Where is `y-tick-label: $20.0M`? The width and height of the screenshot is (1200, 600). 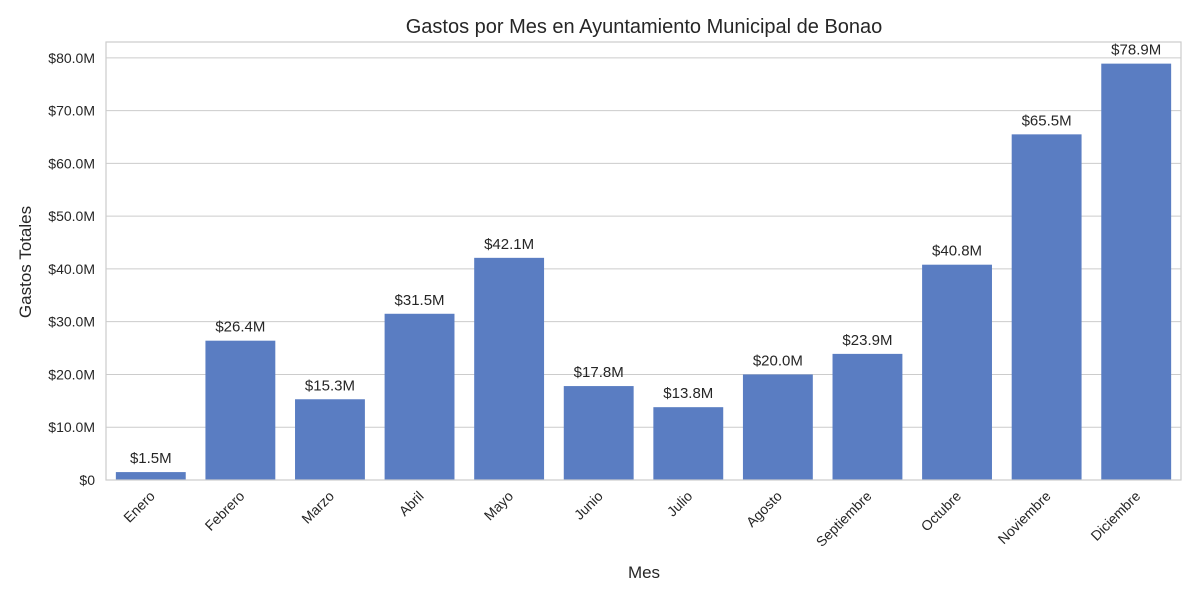
y-tick-label: $20.0M is located at coordinates (71, 374).